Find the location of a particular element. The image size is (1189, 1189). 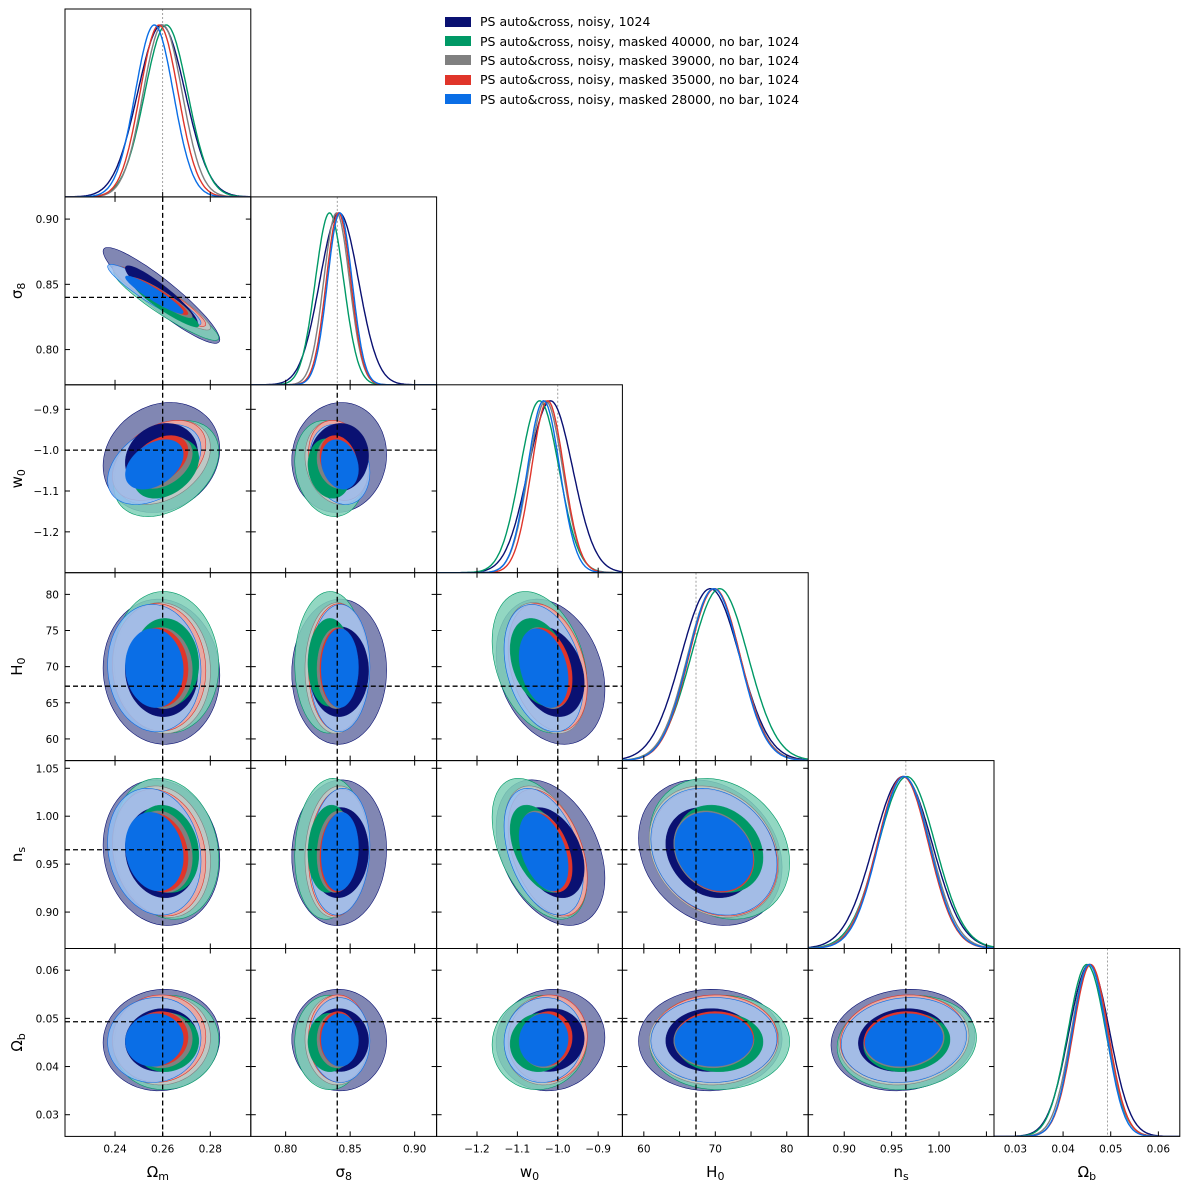

legend-entry-0: PS auto&cross, noisy, 1024 is located at coordinates (622, 21).